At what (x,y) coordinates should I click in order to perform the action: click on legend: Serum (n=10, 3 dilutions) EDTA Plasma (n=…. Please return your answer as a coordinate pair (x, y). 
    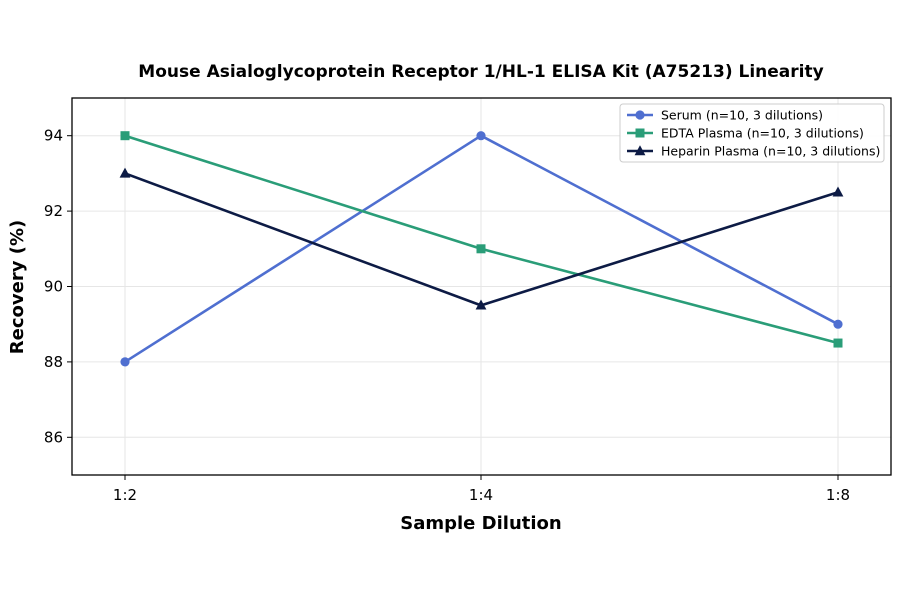
    Looking at the image, I should click on (752, 133).